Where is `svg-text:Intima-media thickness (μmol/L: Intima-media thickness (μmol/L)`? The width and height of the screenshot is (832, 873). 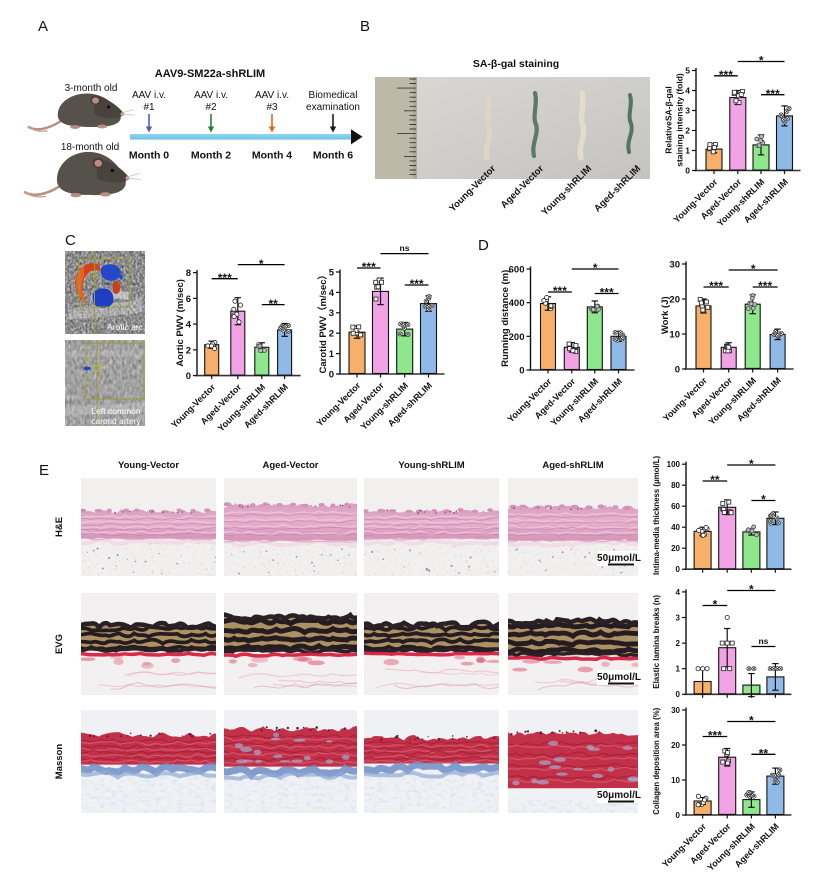
svg-text:Intima-media thickness (μmol/L: Intima-media thickness (μmol/L) is located at coordinates (656, 515).